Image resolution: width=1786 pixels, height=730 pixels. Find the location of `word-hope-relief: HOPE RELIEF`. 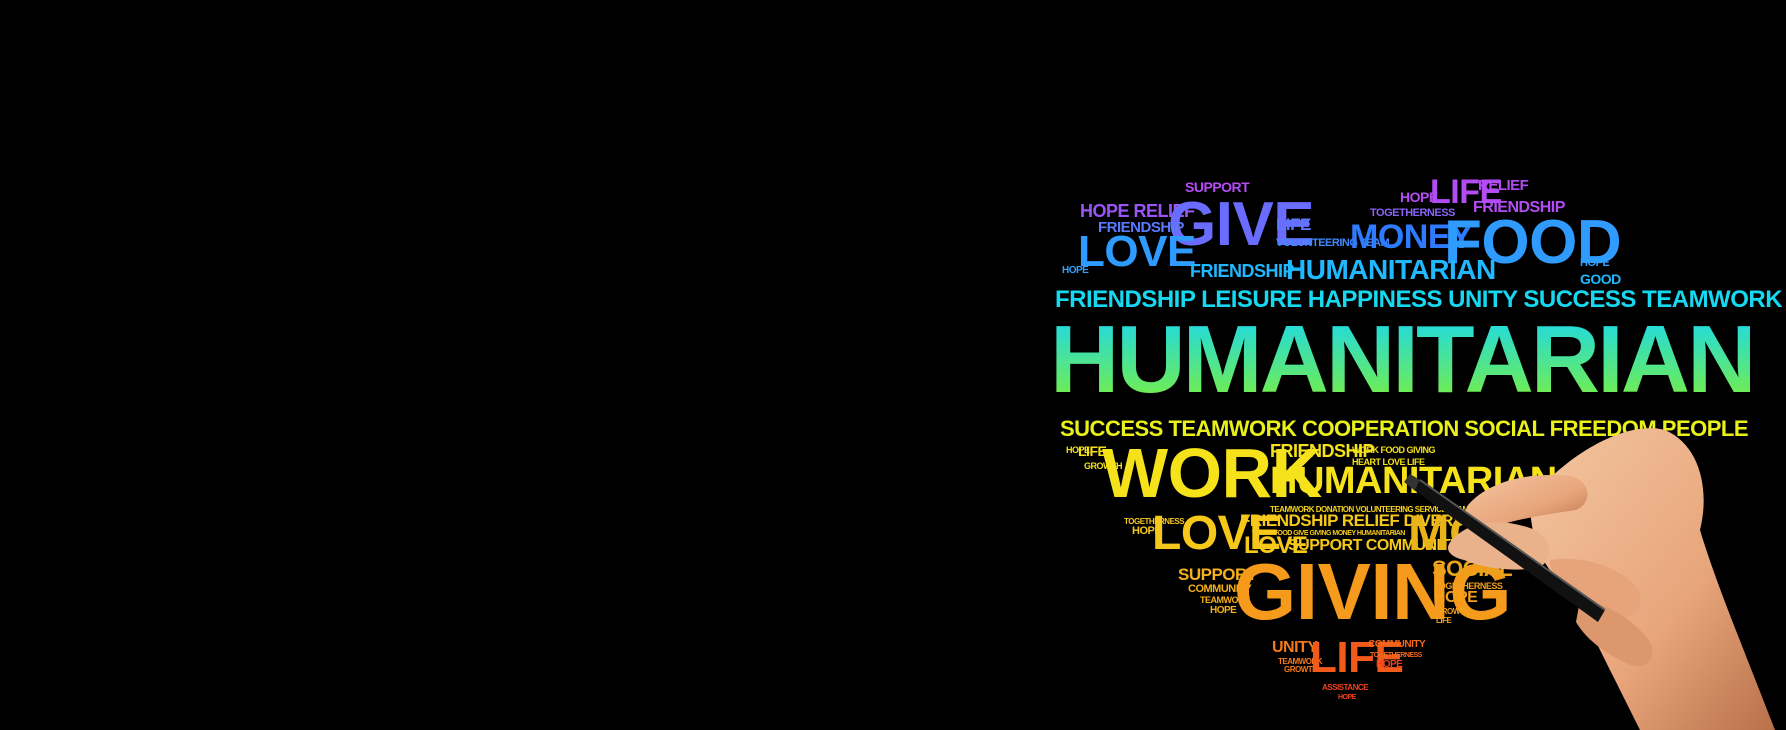

word-hope-relief: HOPE RELIEF is located at coordinates (1137, 211).